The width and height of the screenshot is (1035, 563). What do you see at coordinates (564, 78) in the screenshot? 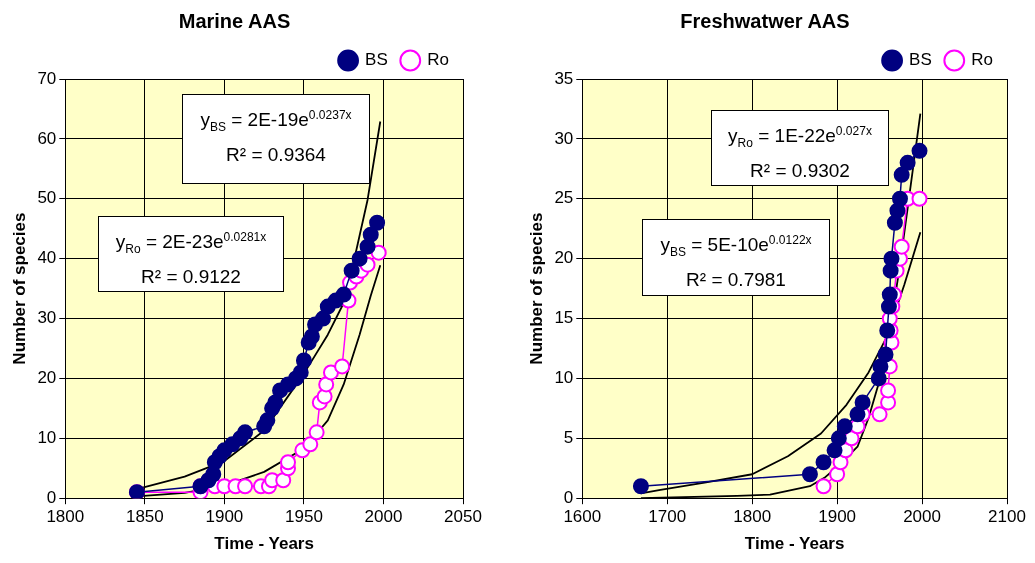
I see `y-tick-label: 35` at bounding box center [564, 78].